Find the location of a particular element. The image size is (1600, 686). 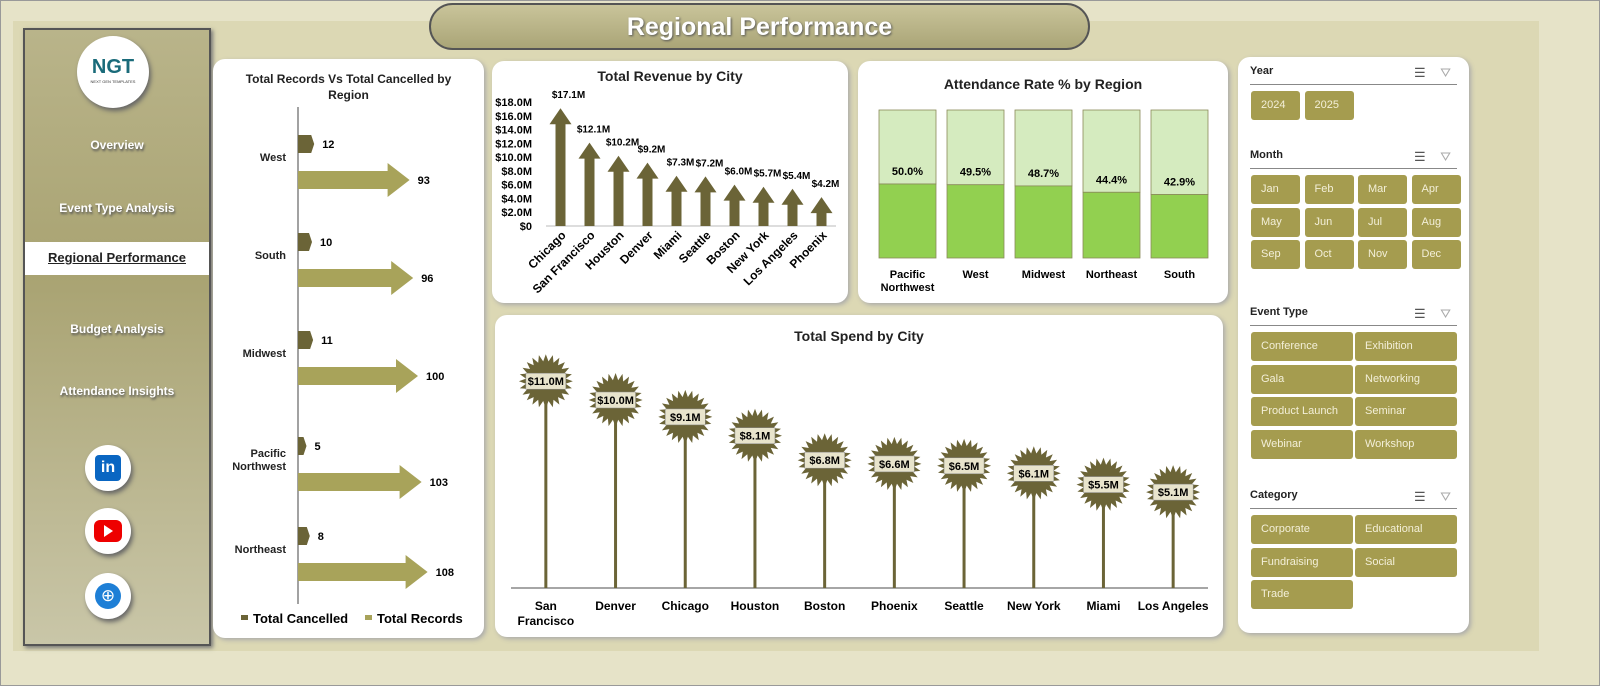

slicer-item-jan: Jan is located at coordinates (1275, 189).